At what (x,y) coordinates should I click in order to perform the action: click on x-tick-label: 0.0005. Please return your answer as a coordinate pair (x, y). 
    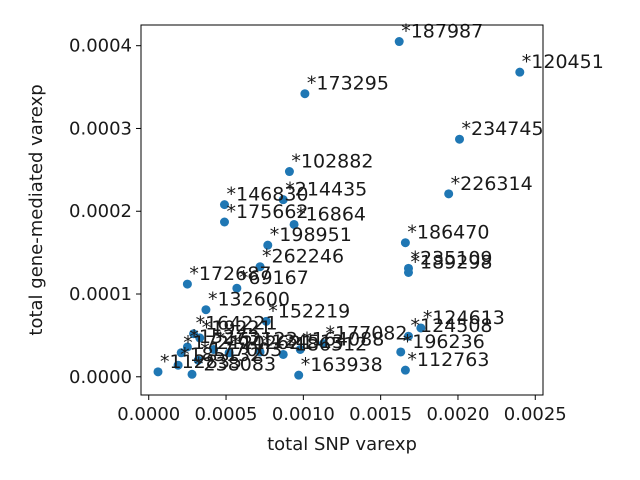
    Looking at the image, I should click on (226, 414).